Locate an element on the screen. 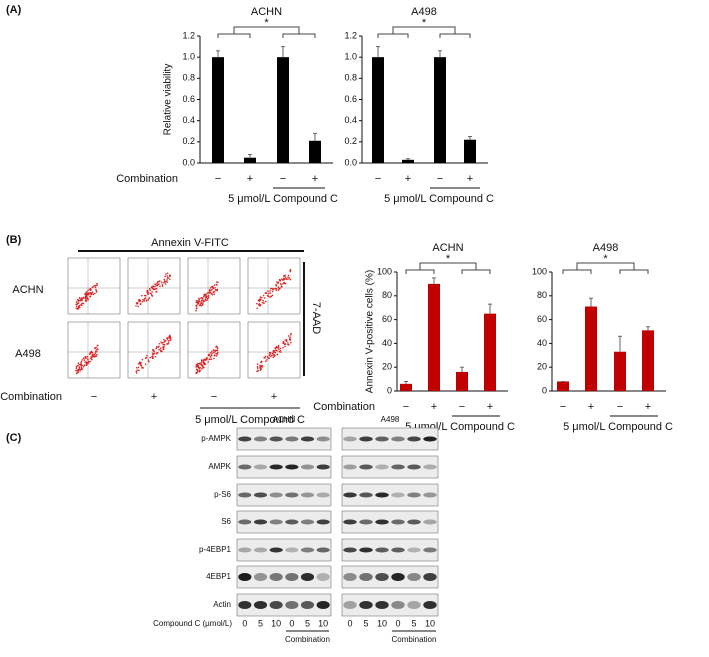 Image resolution: width=709 pixels, height=657 pixels. significance: * is located at coordinates (605, 259).